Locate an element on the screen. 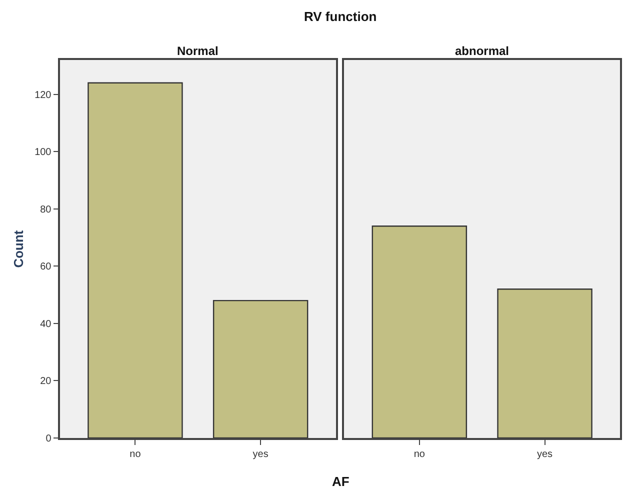 The height and width of the screenshot is (493, 628). y-tick-label: 40 is located at coordinates (46, 324).